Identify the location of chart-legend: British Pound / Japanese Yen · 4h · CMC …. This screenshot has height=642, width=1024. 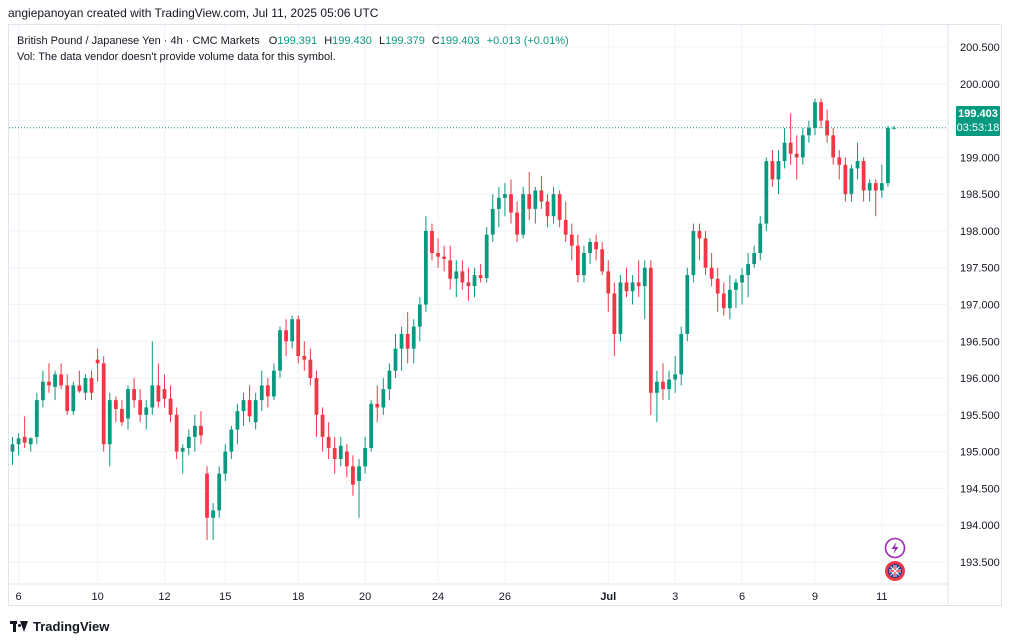
(293, 49).